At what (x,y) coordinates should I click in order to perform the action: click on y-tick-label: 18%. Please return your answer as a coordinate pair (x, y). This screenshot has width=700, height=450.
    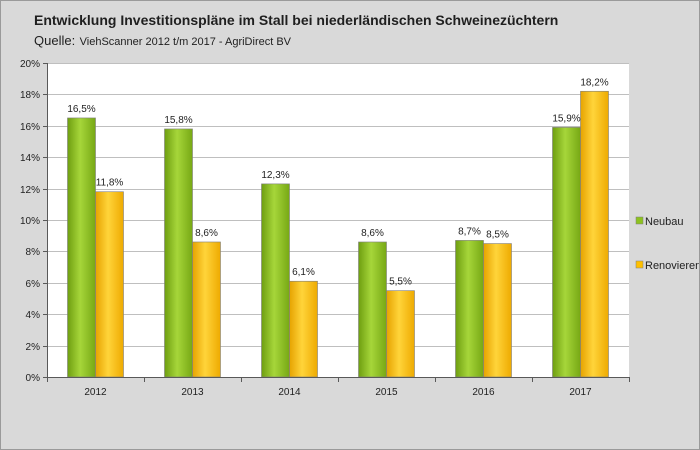
    Looking at the image, I should click on (30, 95).